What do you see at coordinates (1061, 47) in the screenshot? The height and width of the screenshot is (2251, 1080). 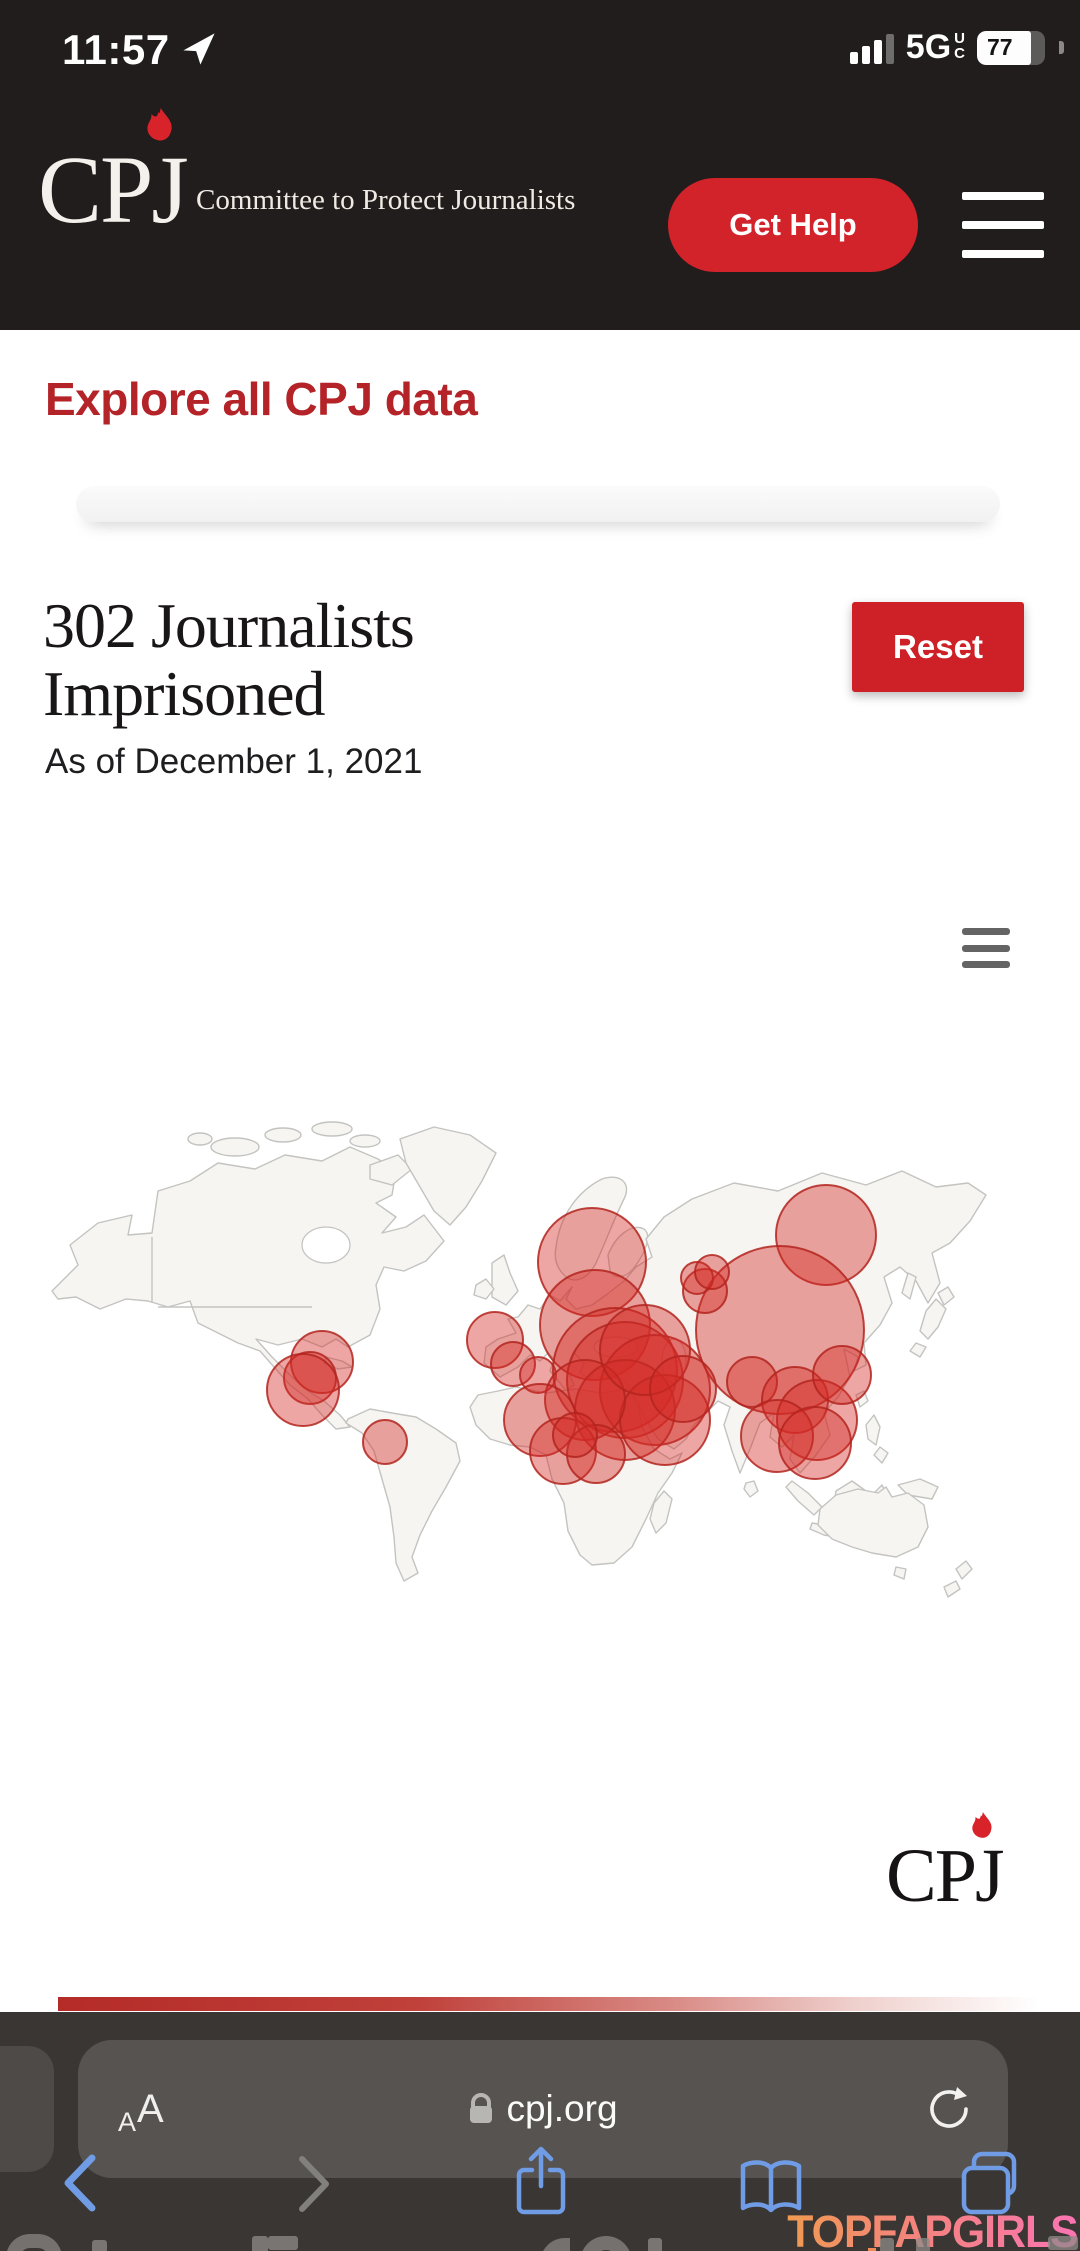 I see `battery-nub` at bounding box center [1061, 47].